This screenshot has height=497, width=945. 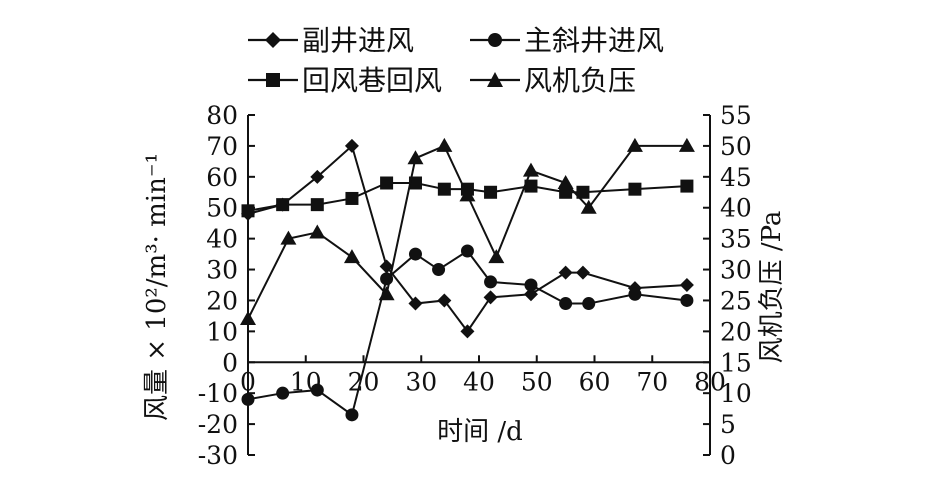 I want to click on y-axis-label: 风量 × 10²/m³· min⁻¹, so click(x=157, y=287).